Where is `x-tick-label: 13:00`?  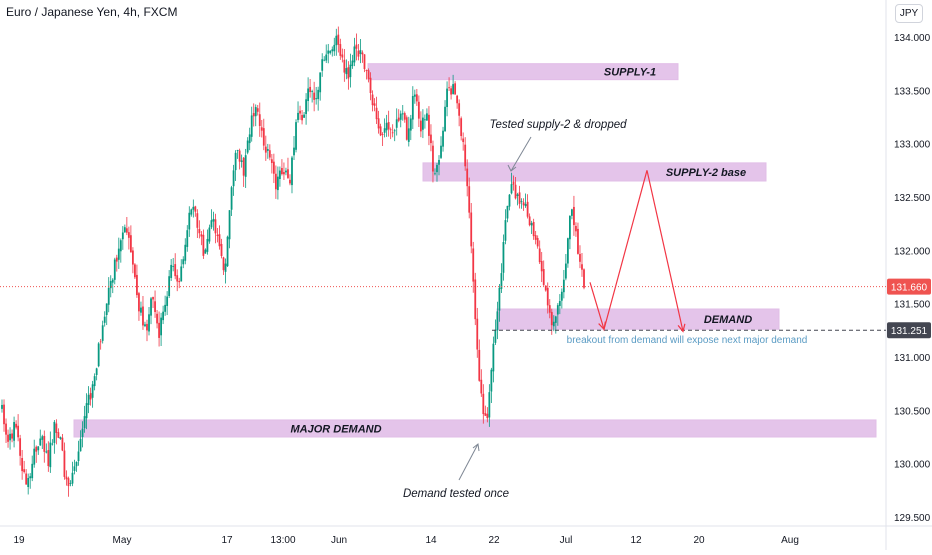 x-tick-label: 13:00 is located at coordinates (282, 540).